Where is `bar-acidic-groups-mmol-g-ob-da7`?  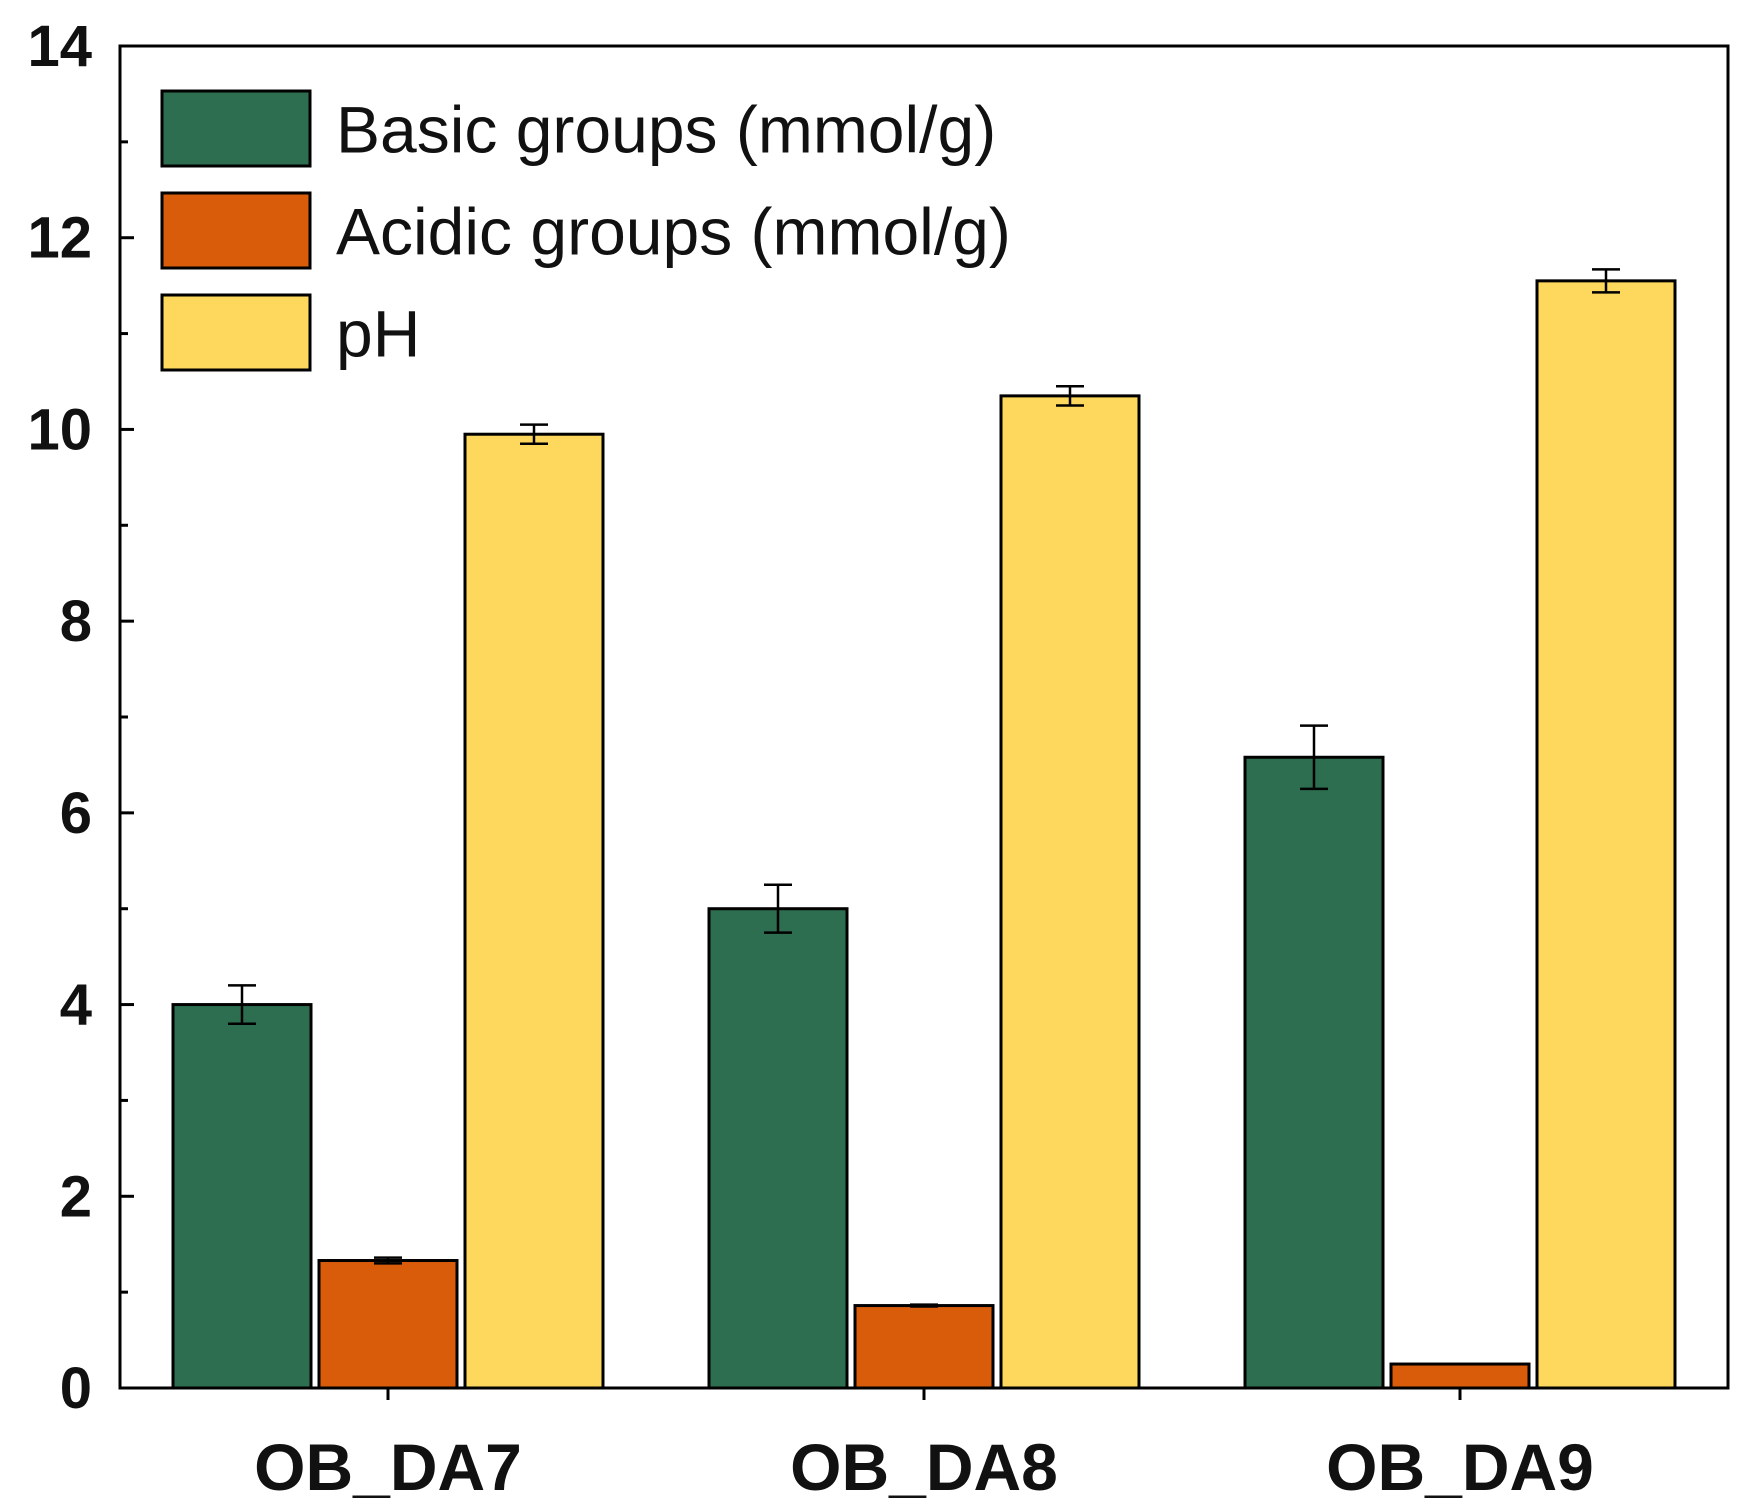
bar-acidic-groups-mmol-g-ob-da7 is located at coordinates (388, 1324).